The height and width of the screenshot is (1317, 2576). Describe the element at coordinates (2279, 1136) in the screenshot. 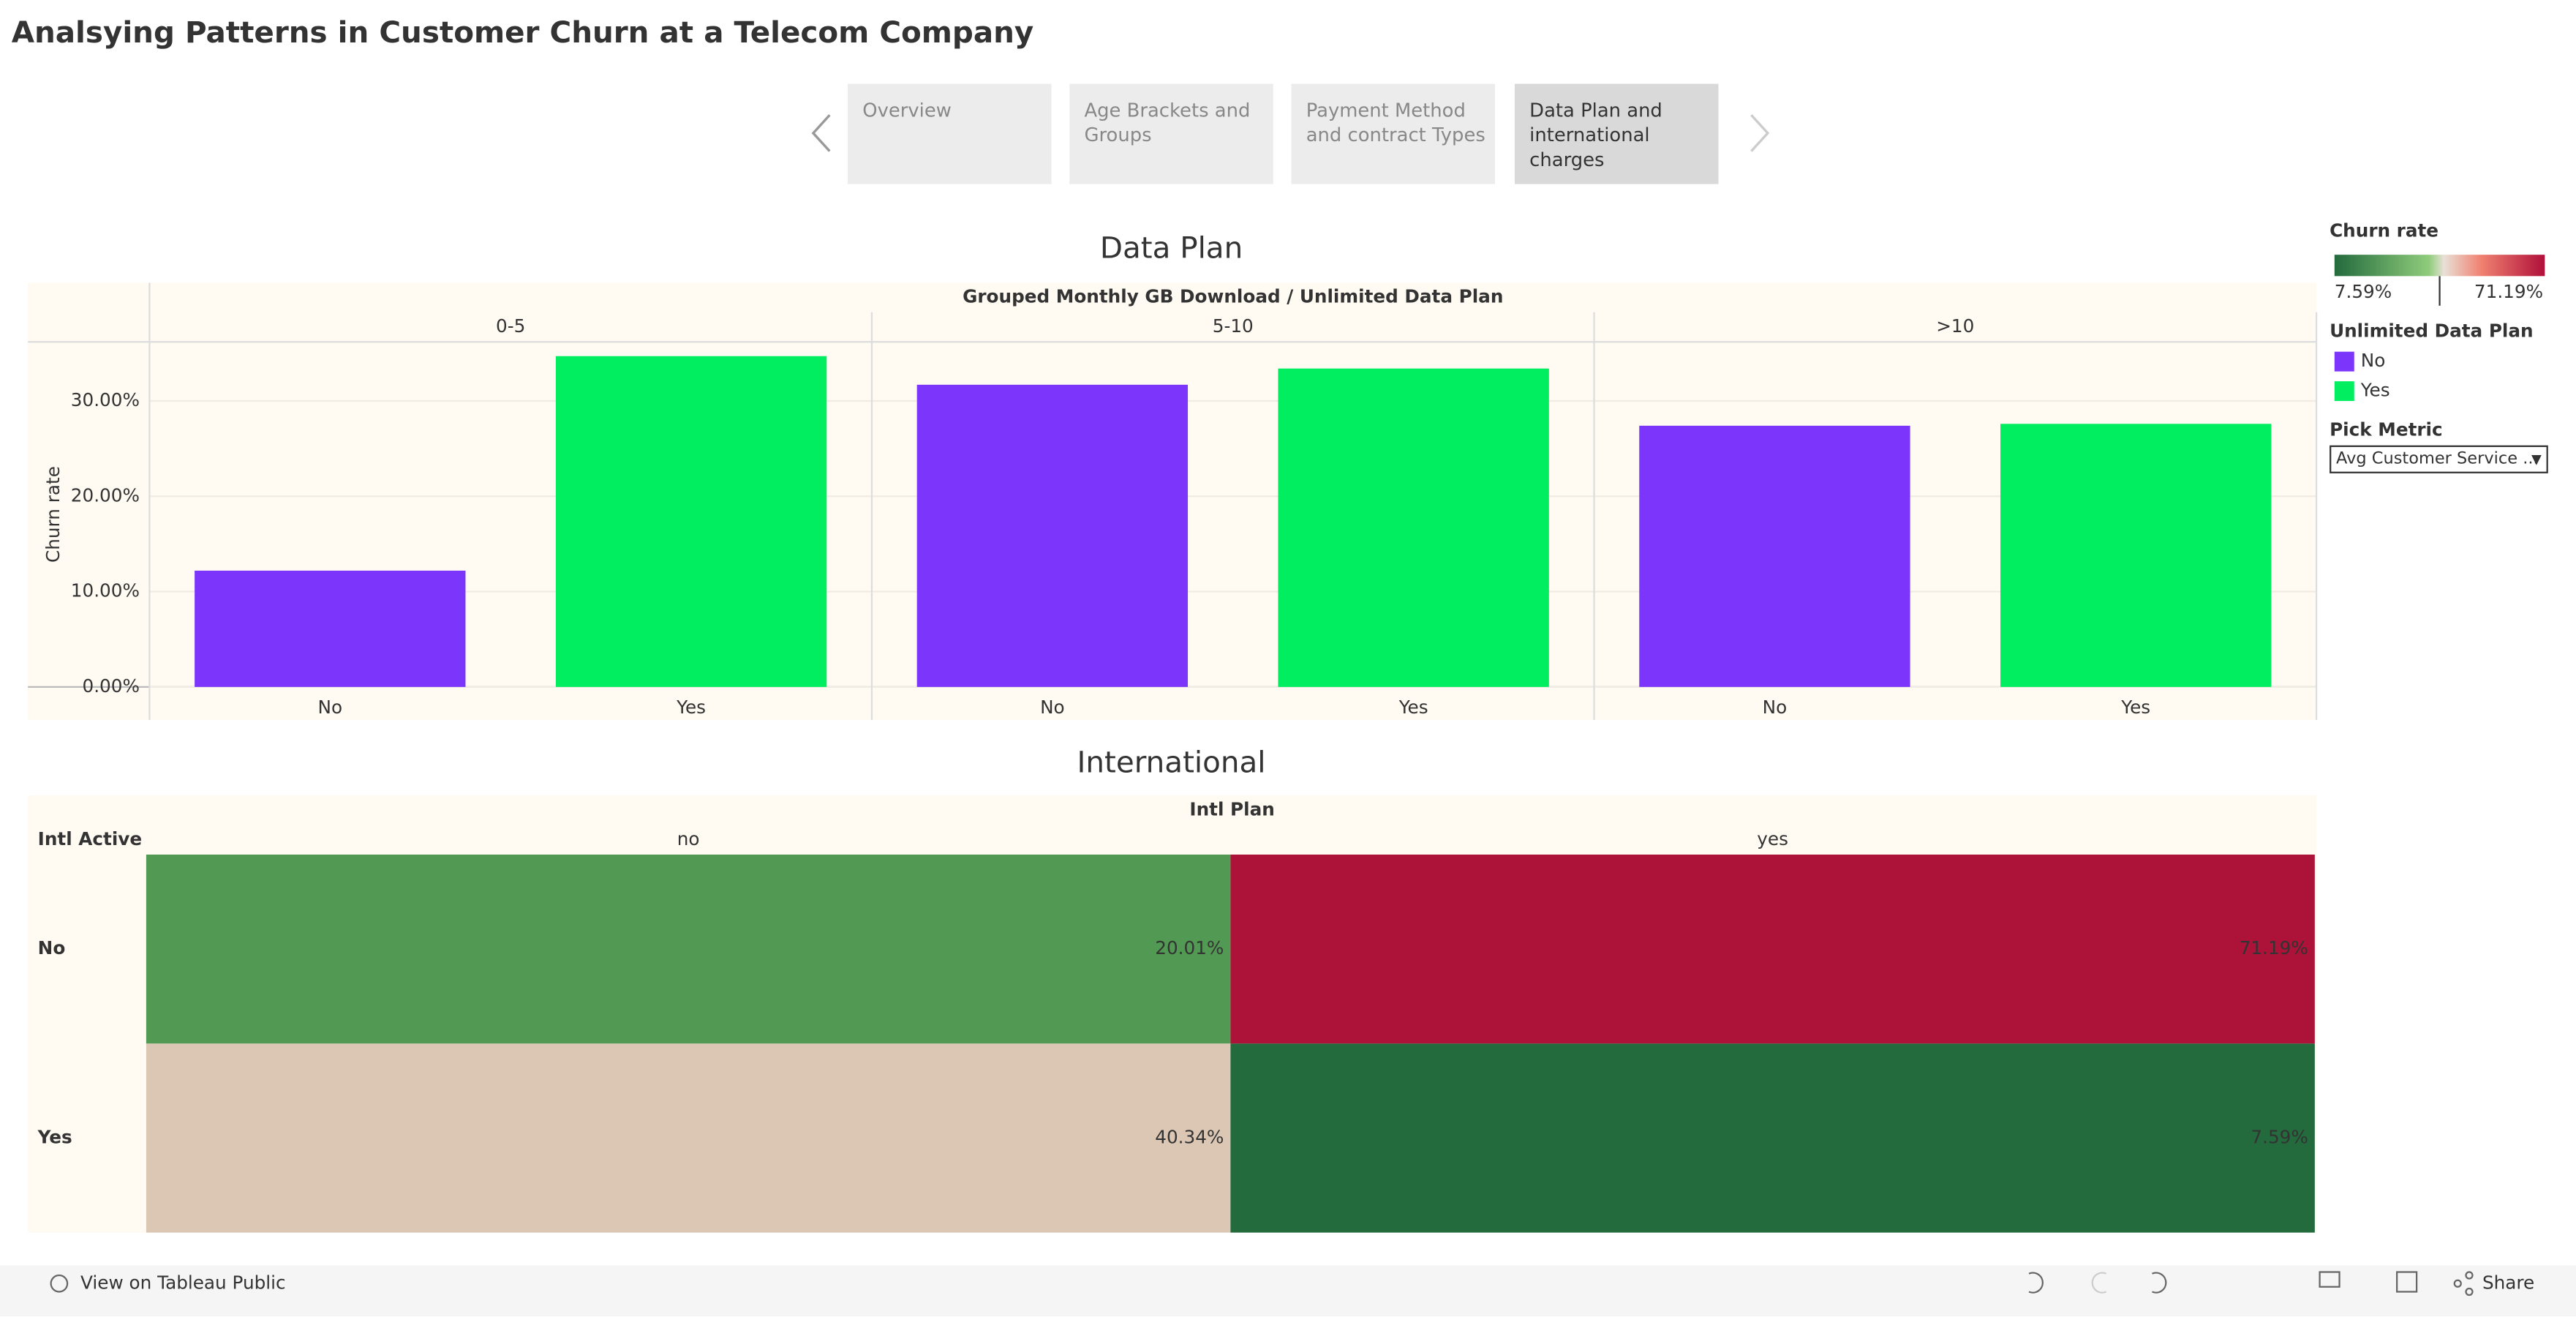

I see `cell-label: 7.59%` at that location.